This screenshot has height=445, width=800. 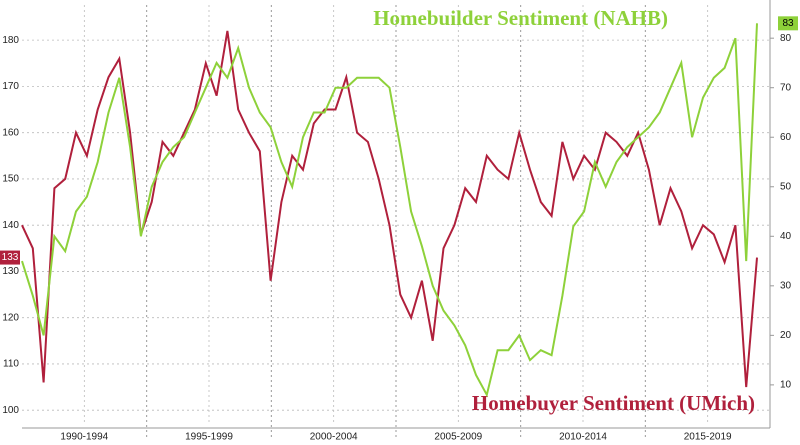 I want to click on legend-label: Homebuyer Sentiment (UMich), so click(x=613, y=403).